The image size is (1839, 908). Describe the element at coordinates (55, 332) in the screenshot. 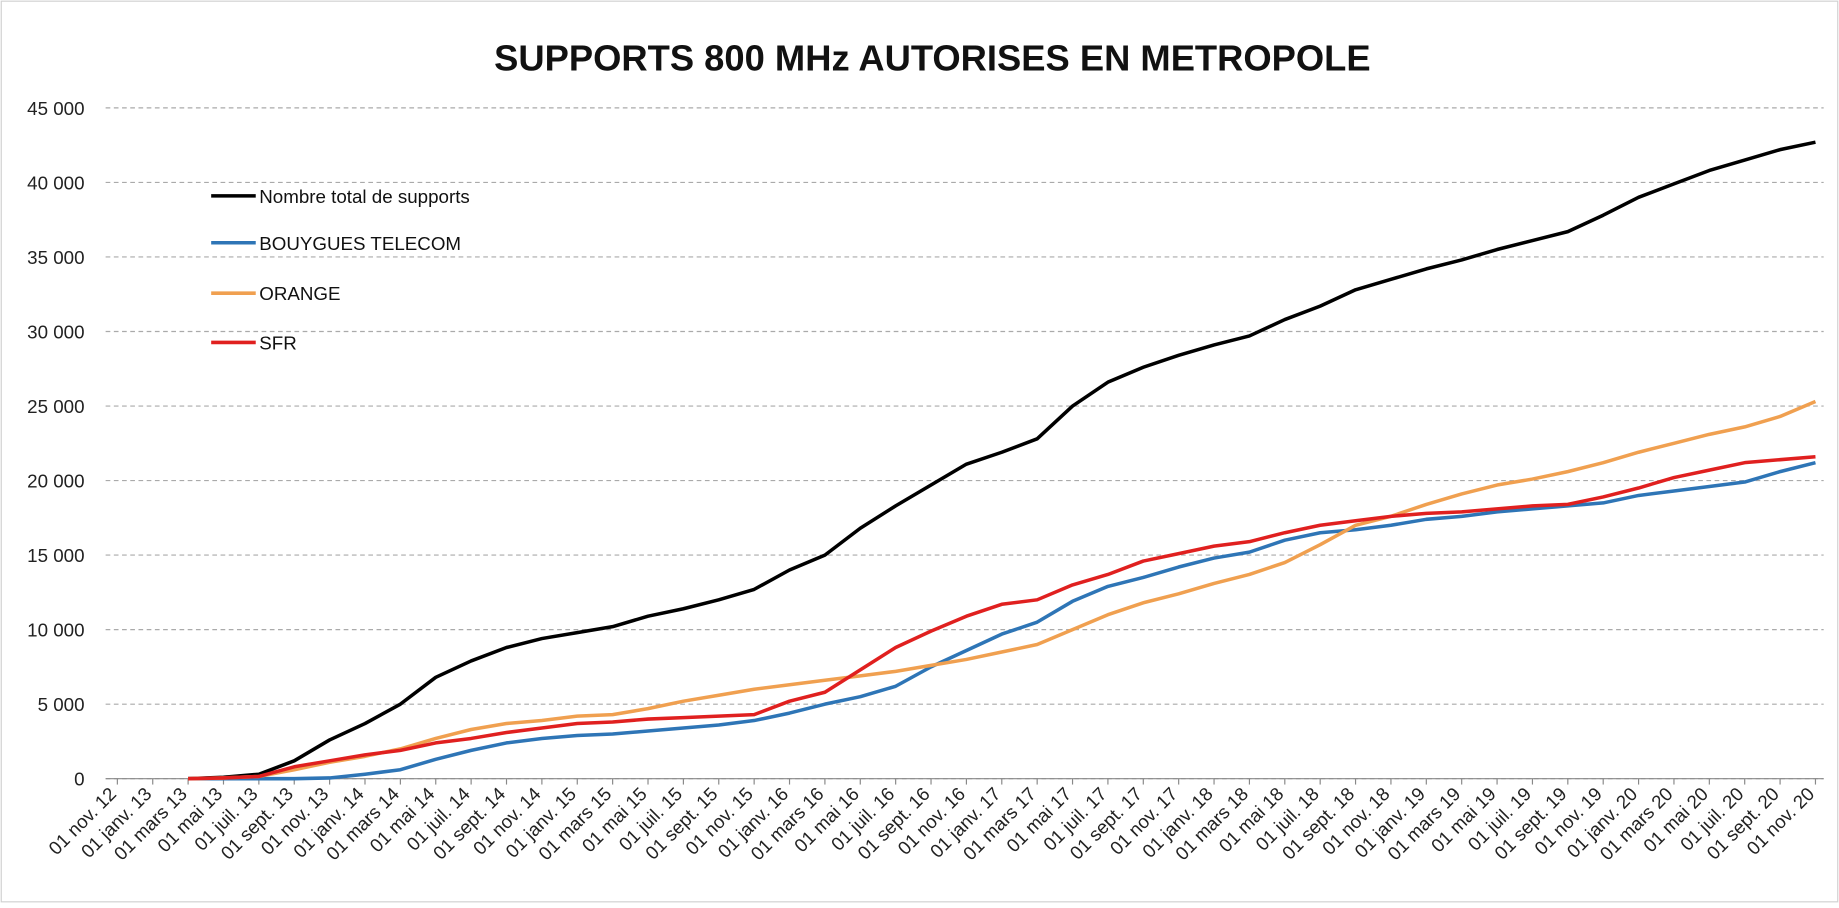

I see `y-tick-label: 30 000` at that location.